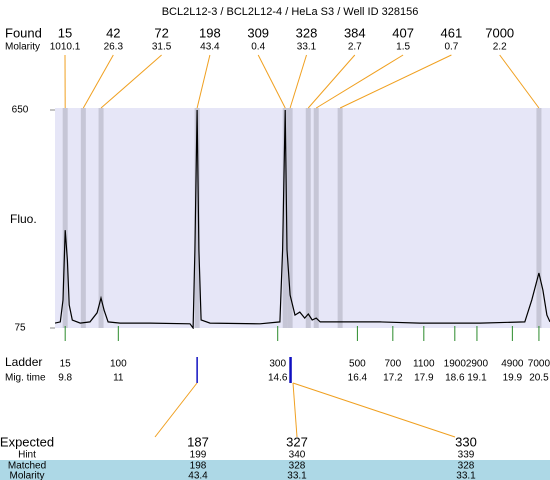 The height and width of the screenshot is (480, 550). I want to click on ladder-size: 7000, so click(539, 364).